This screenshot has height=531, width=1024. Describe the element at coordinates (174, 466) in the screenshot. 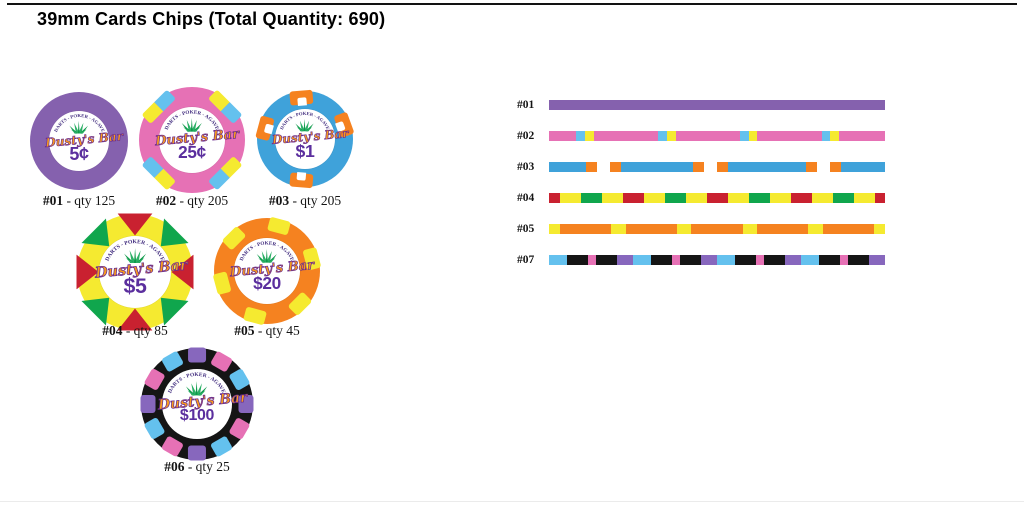

I see `chip-caption-id: #06` at that location.